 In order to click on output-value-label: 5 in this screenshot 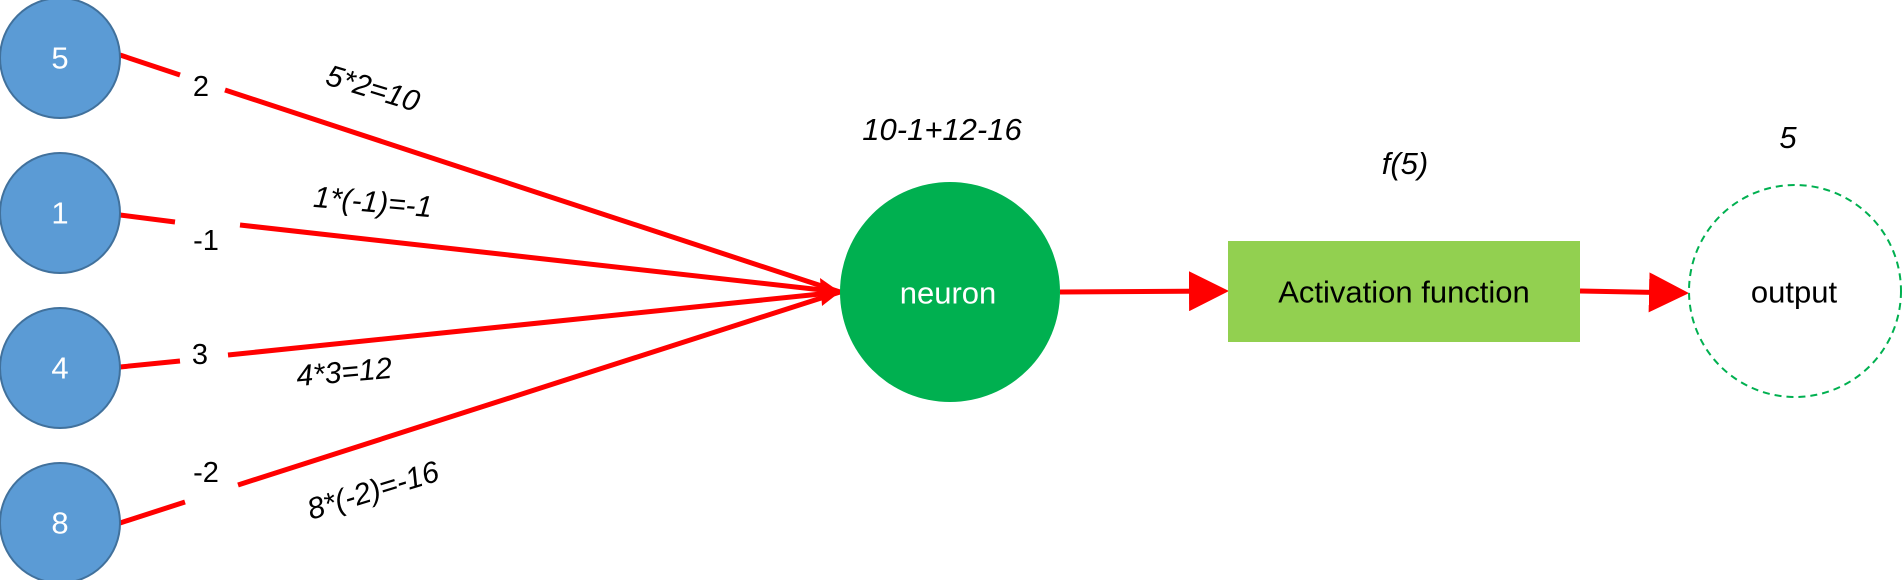, I will do `click(1788, 137)`.